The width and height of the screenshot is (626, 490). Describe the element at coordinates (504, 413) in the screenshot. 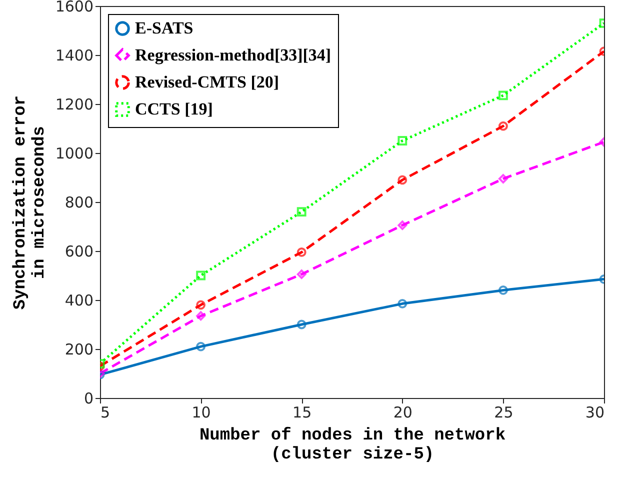

I see `x-tick-label: 25` at that location.